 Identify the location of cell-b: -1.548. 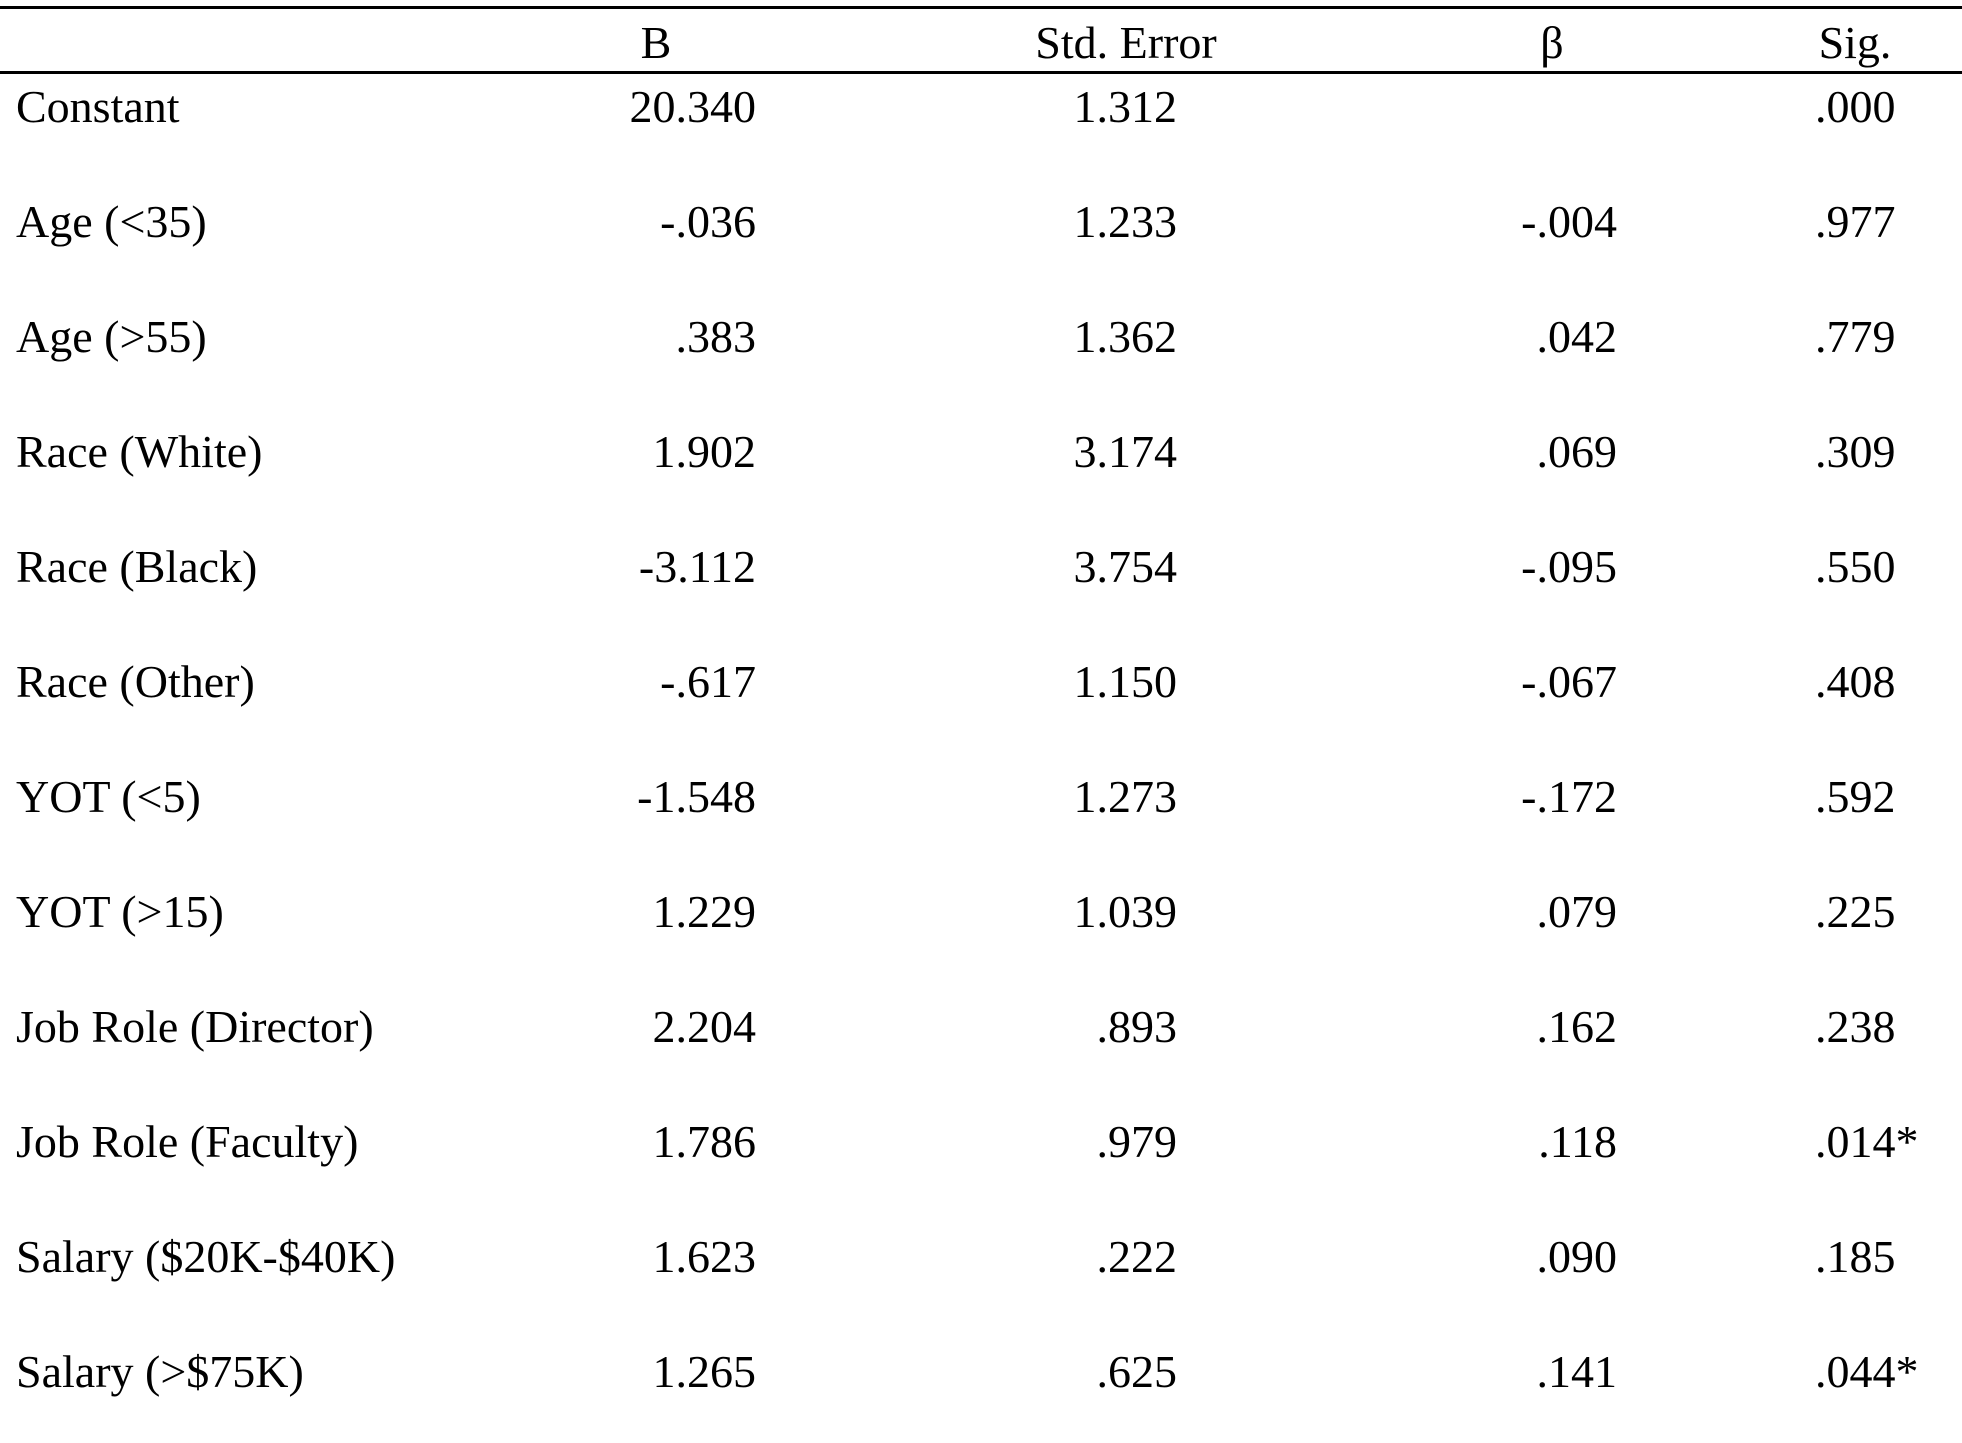
(696, 796).